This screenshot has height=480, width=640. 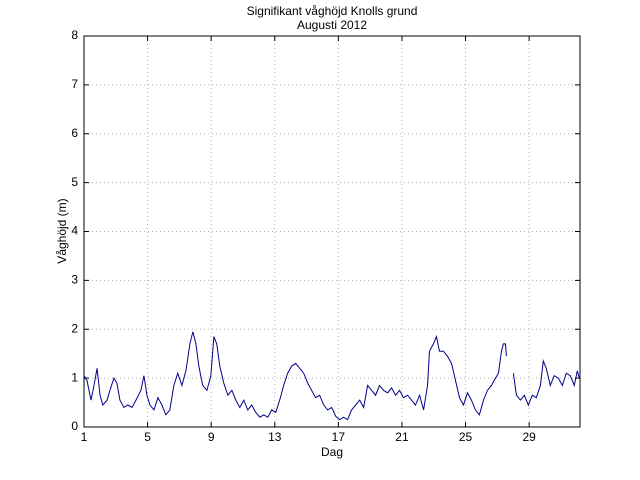 What do you see at coordinates (331, 376) in the screenshot?
I see `data-line` at bounding box center [331, 376].